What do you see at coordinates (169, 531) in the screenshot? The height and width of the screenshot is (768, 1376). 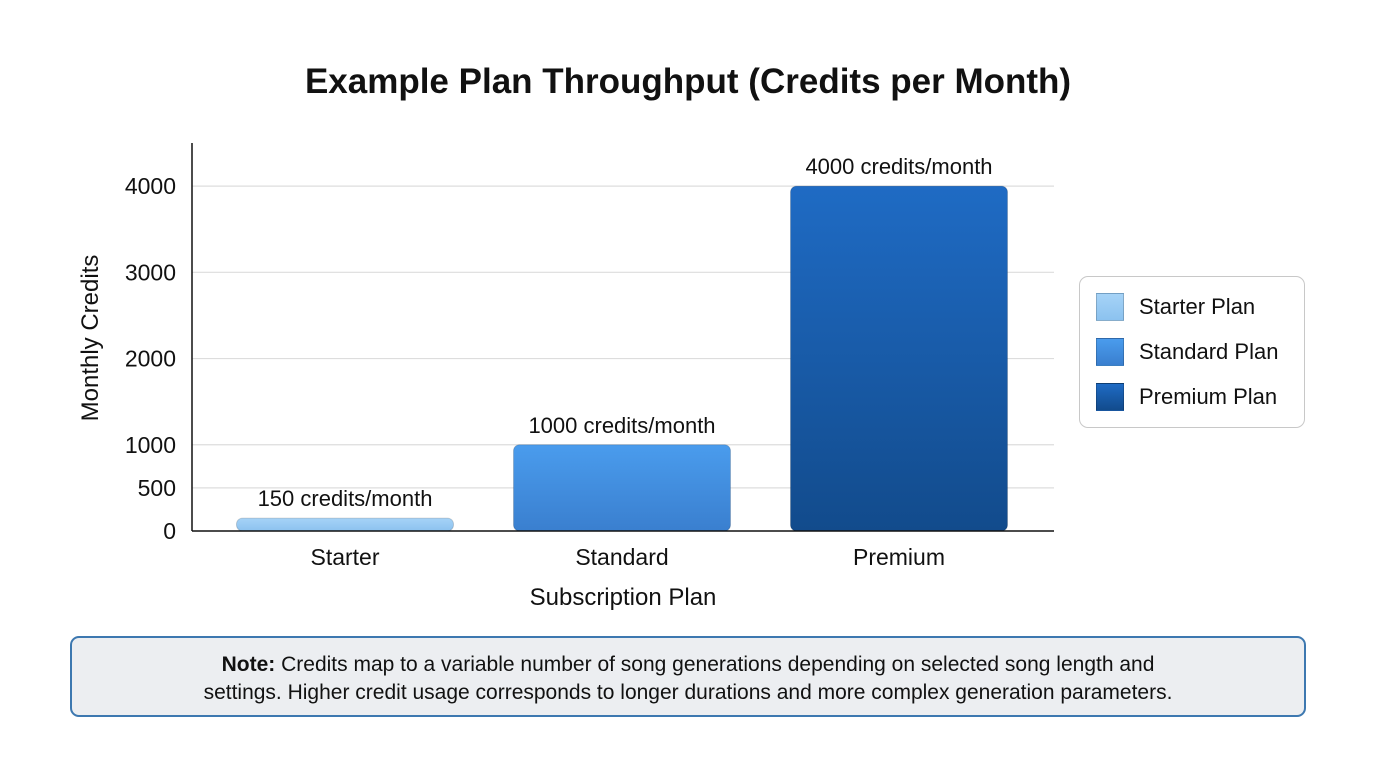 I see `y-tick-label-0: 0` at bounding box center [169, 531].